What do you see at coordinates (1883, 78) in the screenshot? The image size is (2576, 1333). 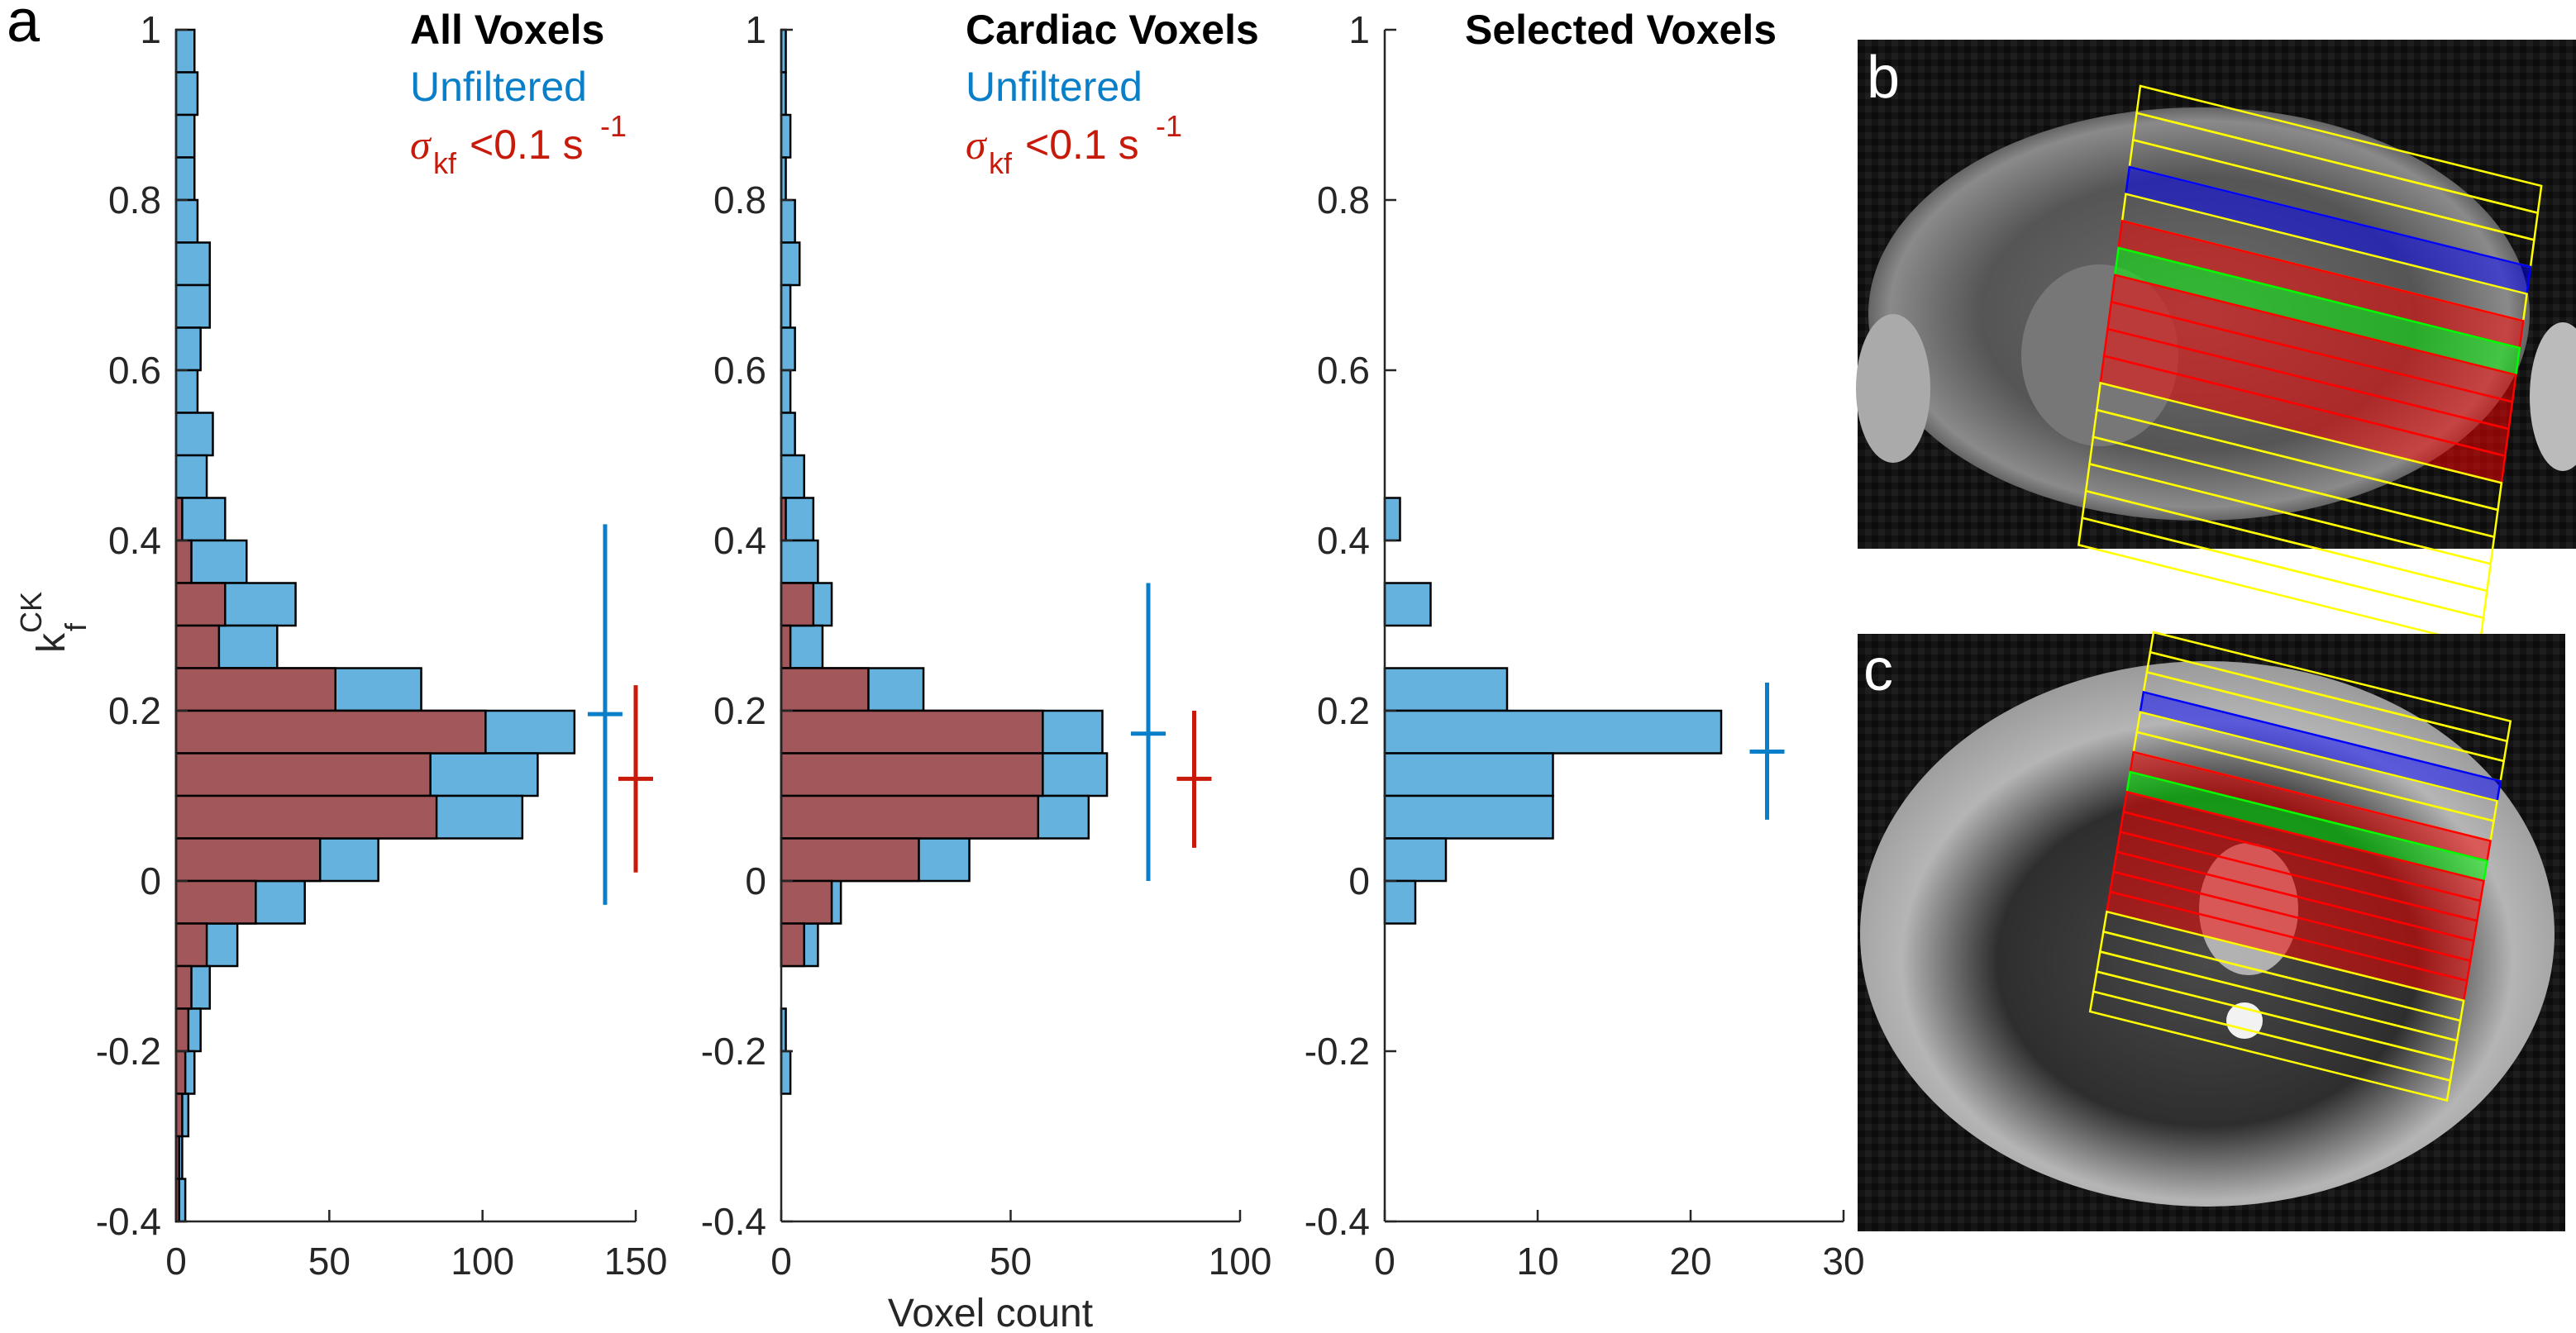 I see `panel-label-b: b` at bounding box center [1883, 78].